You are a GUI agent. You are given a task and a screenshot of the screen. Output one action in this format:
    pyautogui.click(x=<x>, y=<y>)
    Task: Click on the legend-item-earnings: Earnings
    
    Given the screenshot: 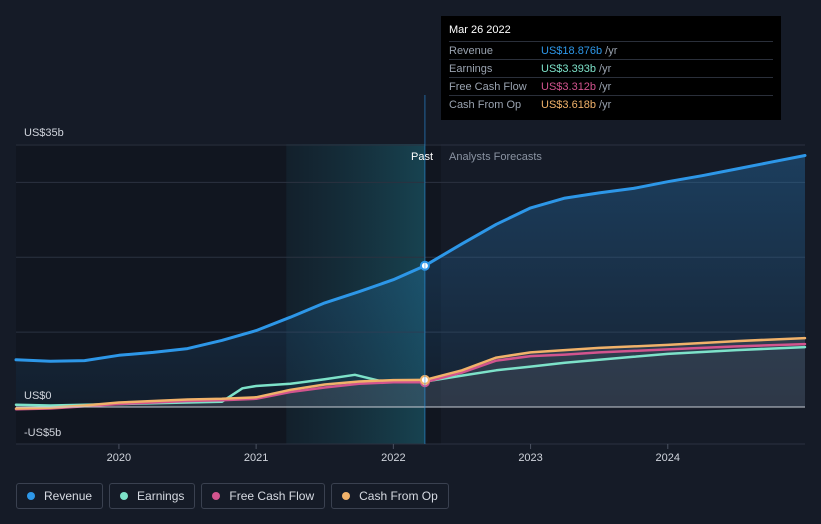 What is the action you would take?
    pyautogui.click(x=152, y=496)
    